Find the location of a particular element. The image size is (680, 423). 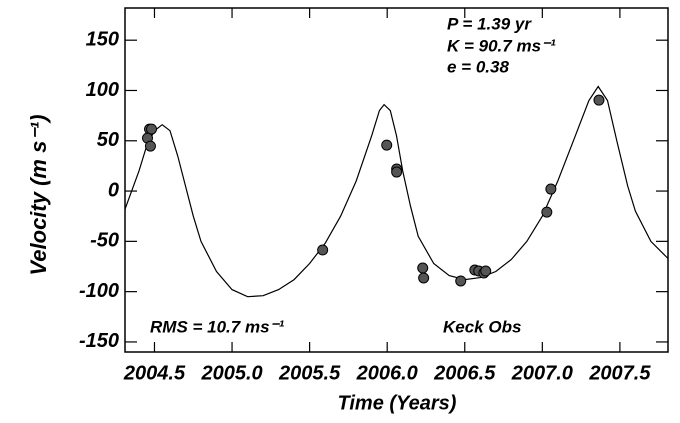

x-tick-label: 2006.0 is located at coordinates (387, 373).